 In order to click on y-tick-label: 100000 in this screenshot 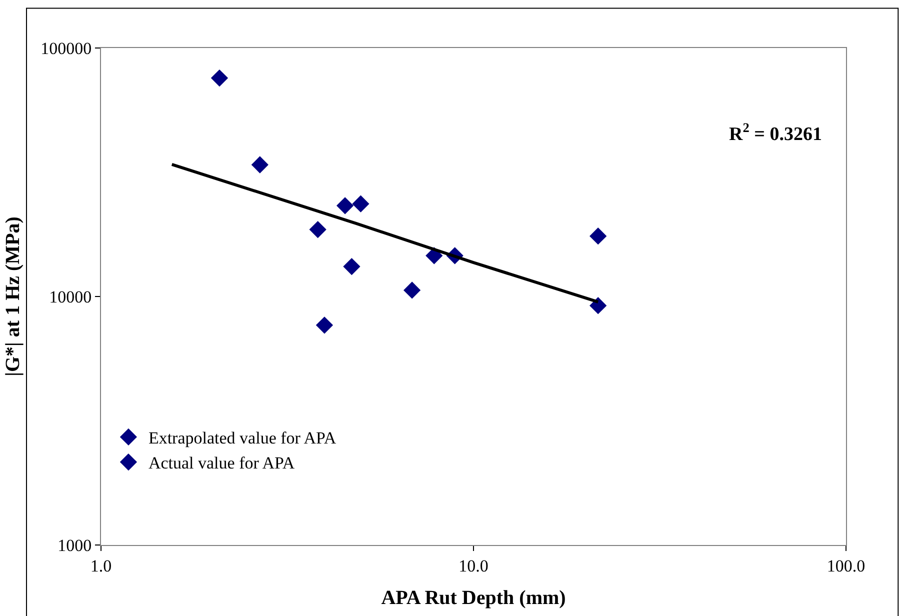, I will do `click(66, 48)`.